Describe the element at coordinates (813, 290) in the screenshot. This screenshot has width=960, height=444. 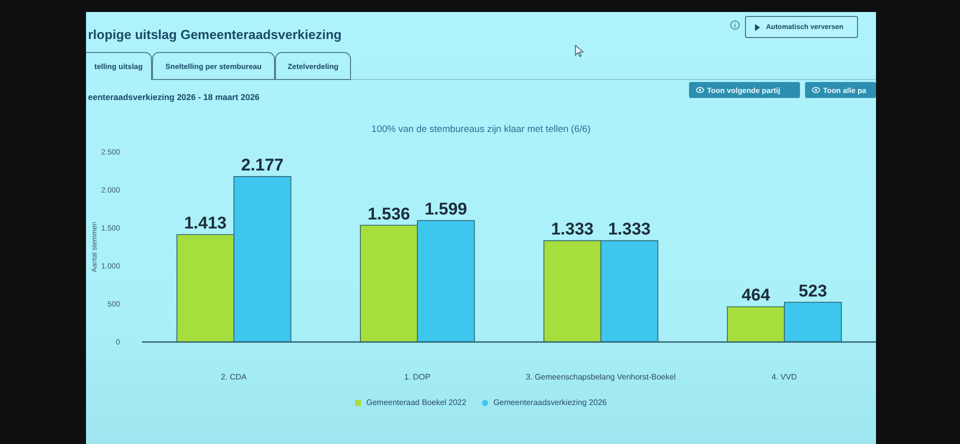
I see `data-label: 523` at that location.